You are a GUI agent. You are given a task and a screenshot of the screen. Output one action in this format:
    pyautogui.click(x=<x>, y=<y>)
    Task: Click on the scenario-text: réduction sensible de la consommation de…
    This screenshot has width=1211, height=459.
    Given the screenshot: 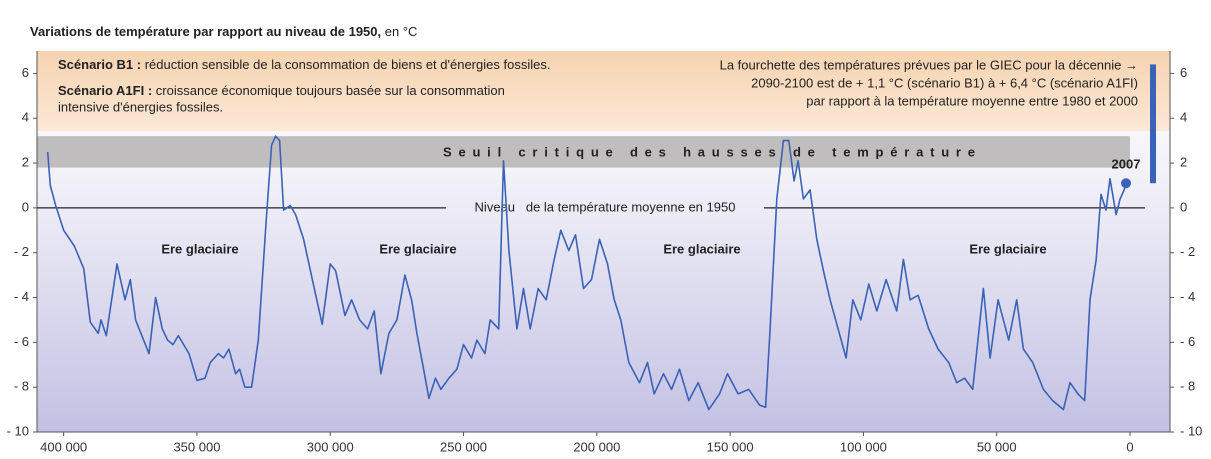 What is the action you would take?
    pyautogui.click(x=348, y=64)
    